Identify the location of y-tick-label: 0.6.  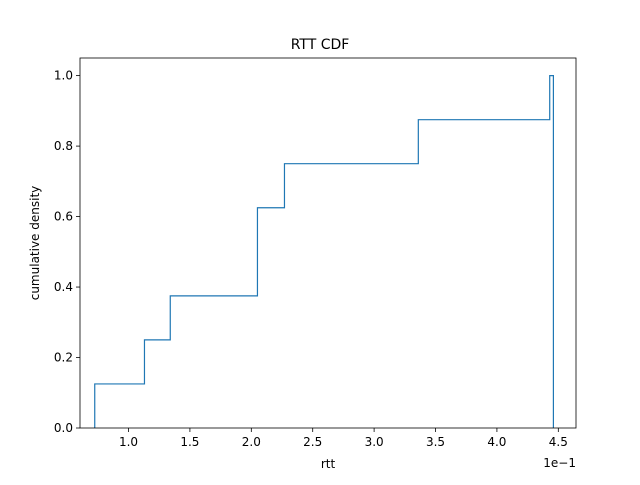
(63, 217).